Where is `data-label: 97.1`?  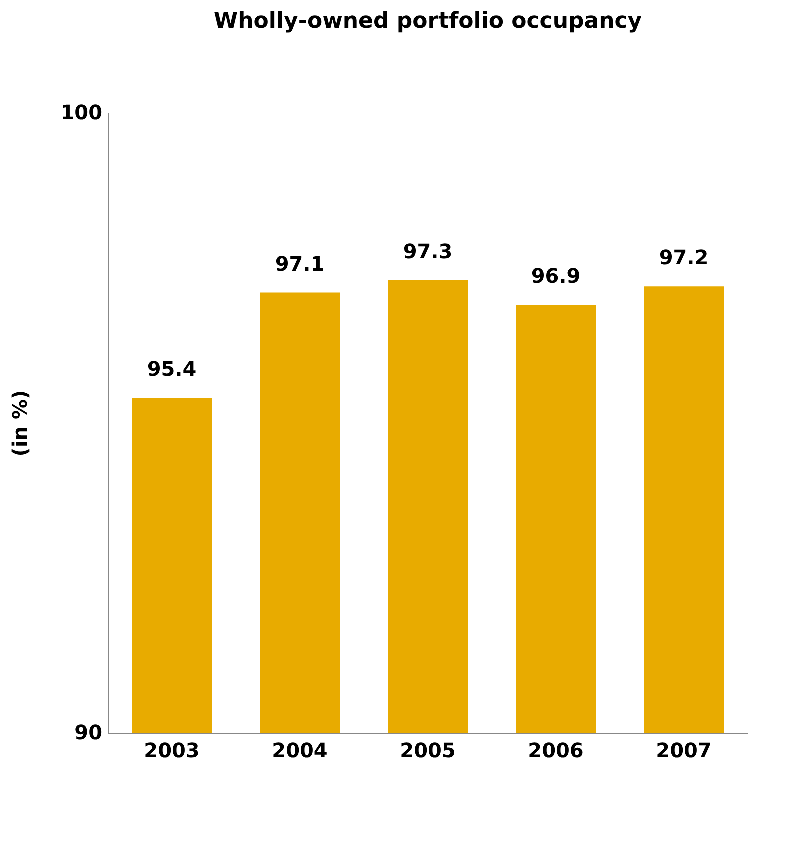 data-label: 97.1 is located at coordinates (300, 264).